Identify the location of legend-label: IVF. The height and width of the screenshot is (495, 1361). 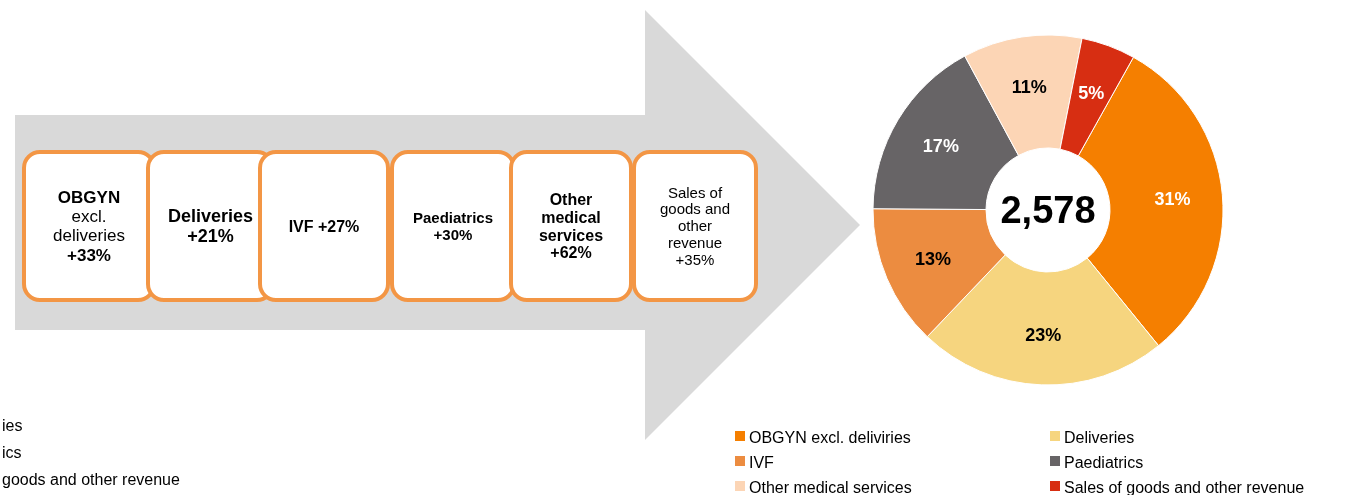
(762, 462).